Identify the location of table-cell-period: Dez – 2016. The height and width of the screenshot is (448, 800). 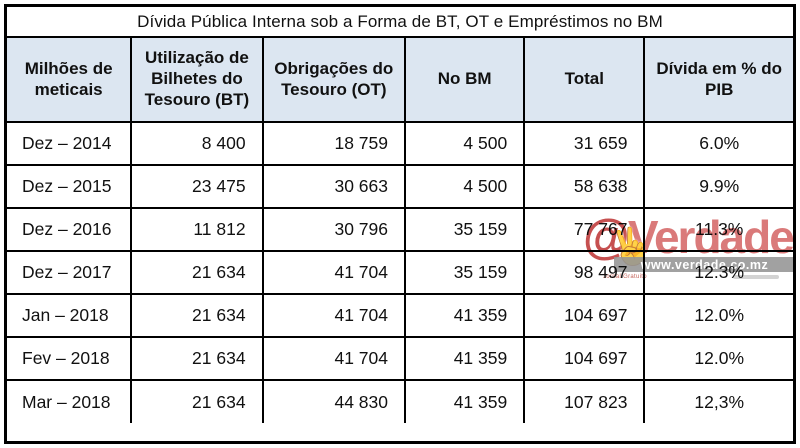
(70, 229).